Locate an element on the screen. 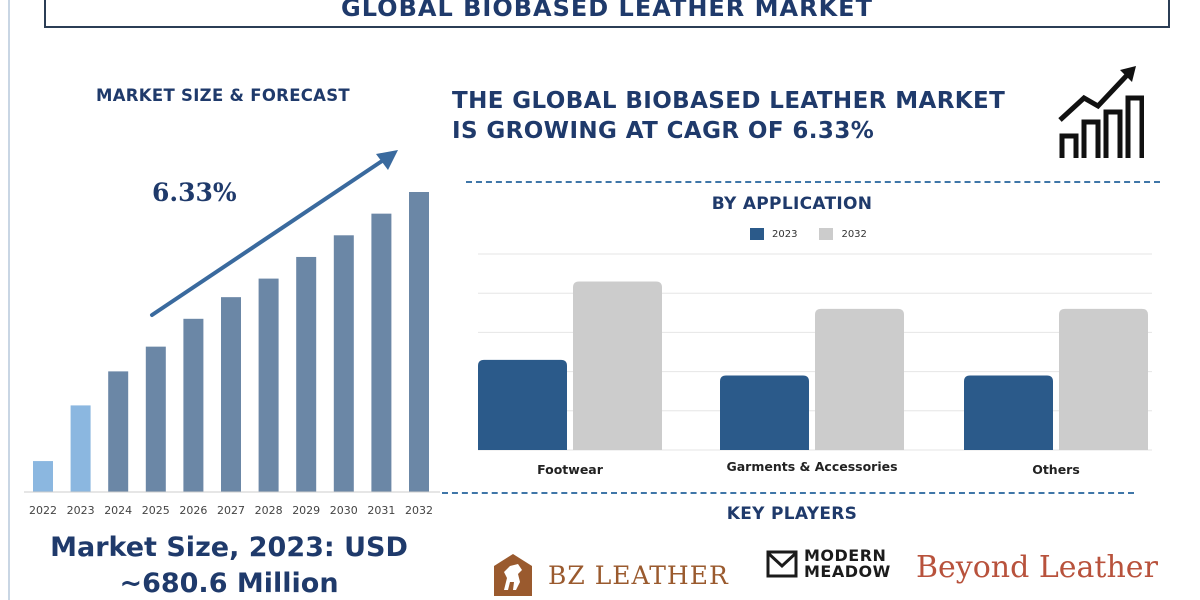  app-bar-footwear-2032 is located at coordinates (617, 365).